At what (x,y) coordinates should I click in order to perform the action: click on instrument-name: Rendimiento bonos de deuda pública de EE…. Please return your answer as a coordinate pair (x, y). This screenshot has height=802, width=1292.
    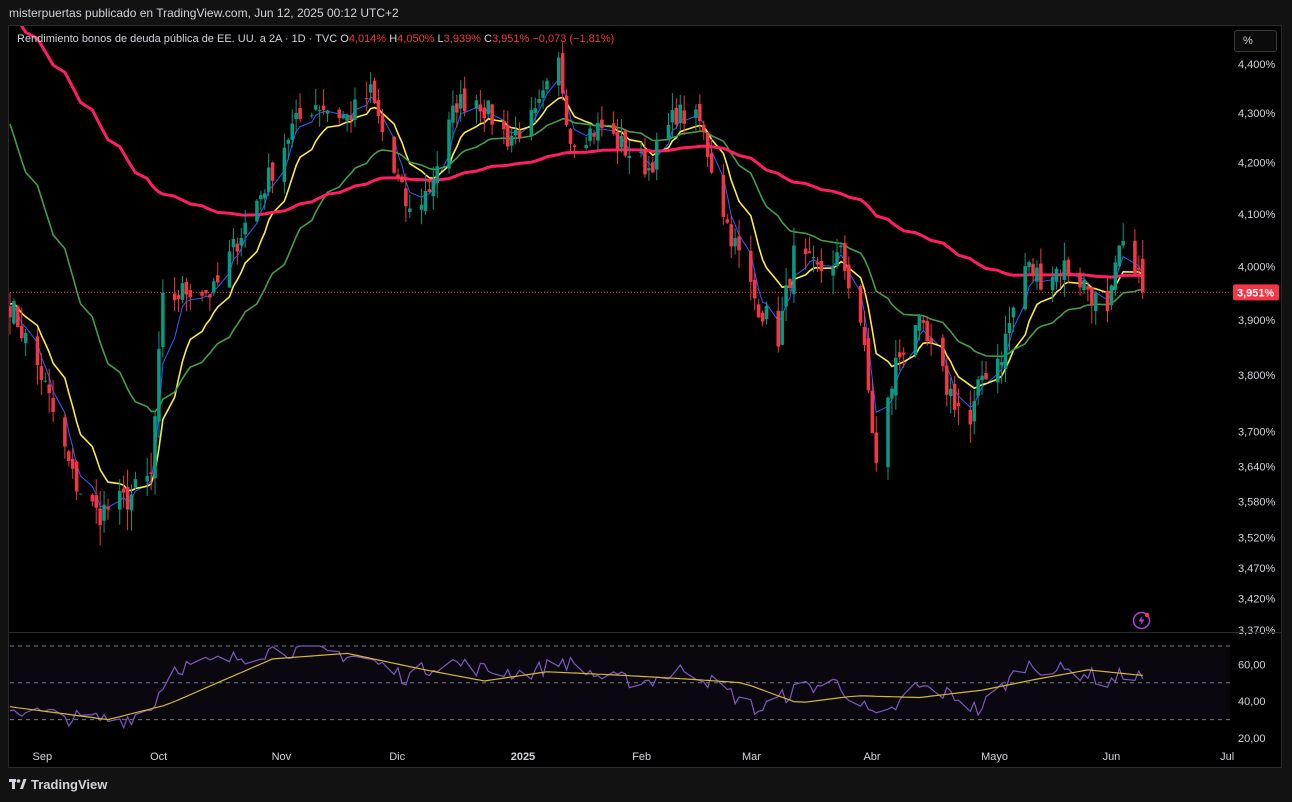
    Looking at the image, I should click on (177, 39).